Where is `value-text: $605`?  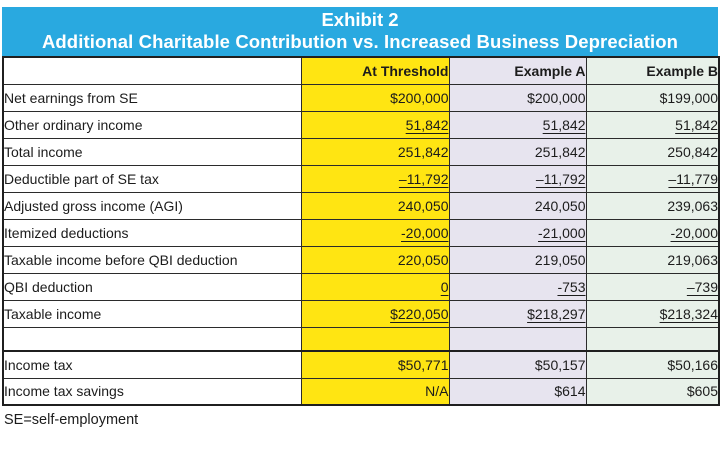 value-text: $605 is located at coordinates (702, 391).